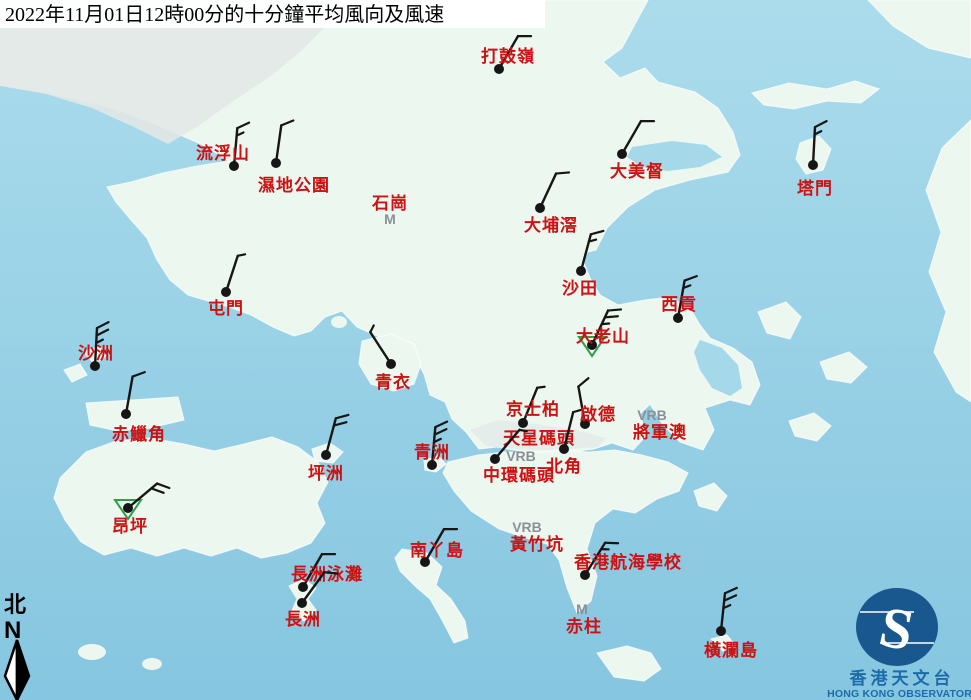 The width and height of the screenshot is (971, 700). What do you see at coordinates (23, 669) in the screenshot?
I see `compass-kite-right` at bounding box center [23, 669].